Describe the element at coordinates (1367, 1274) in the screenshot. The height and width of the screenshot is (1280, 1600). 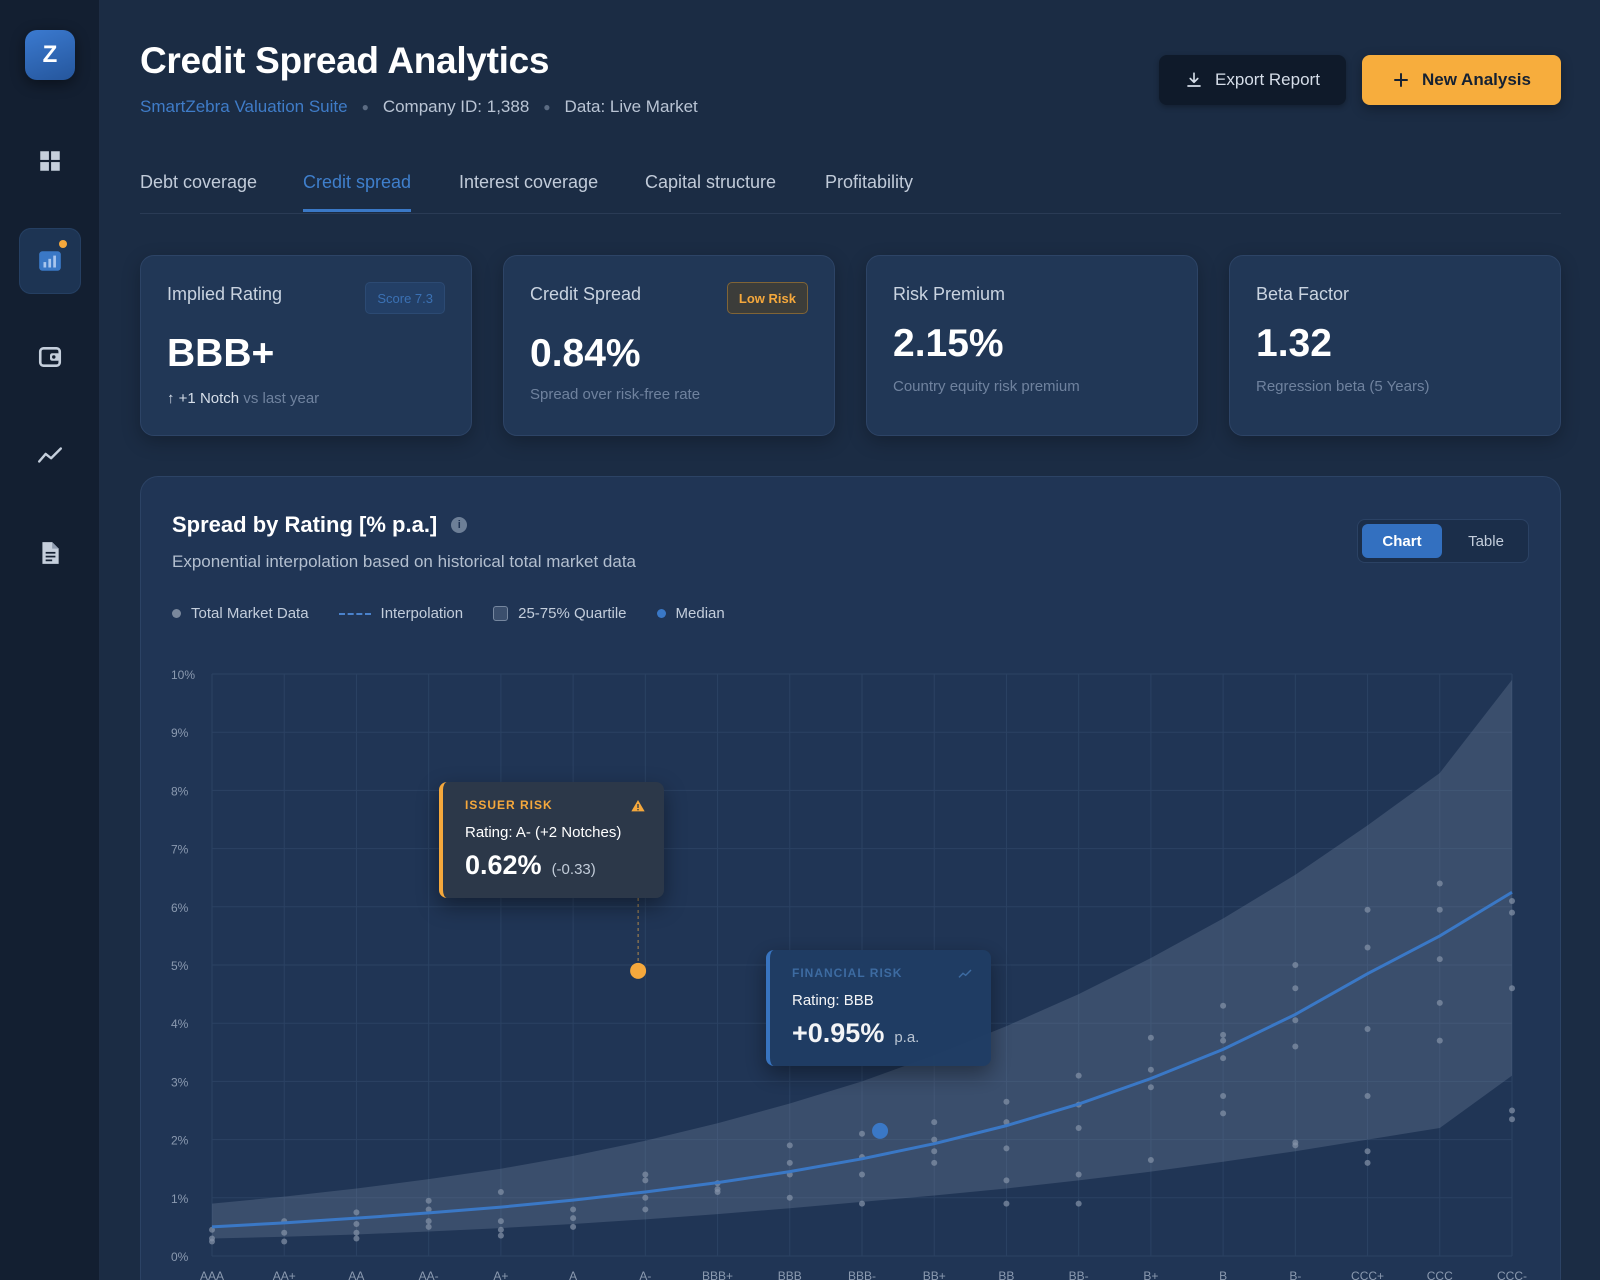
I see `x-tick-label: CCC+` at that location.